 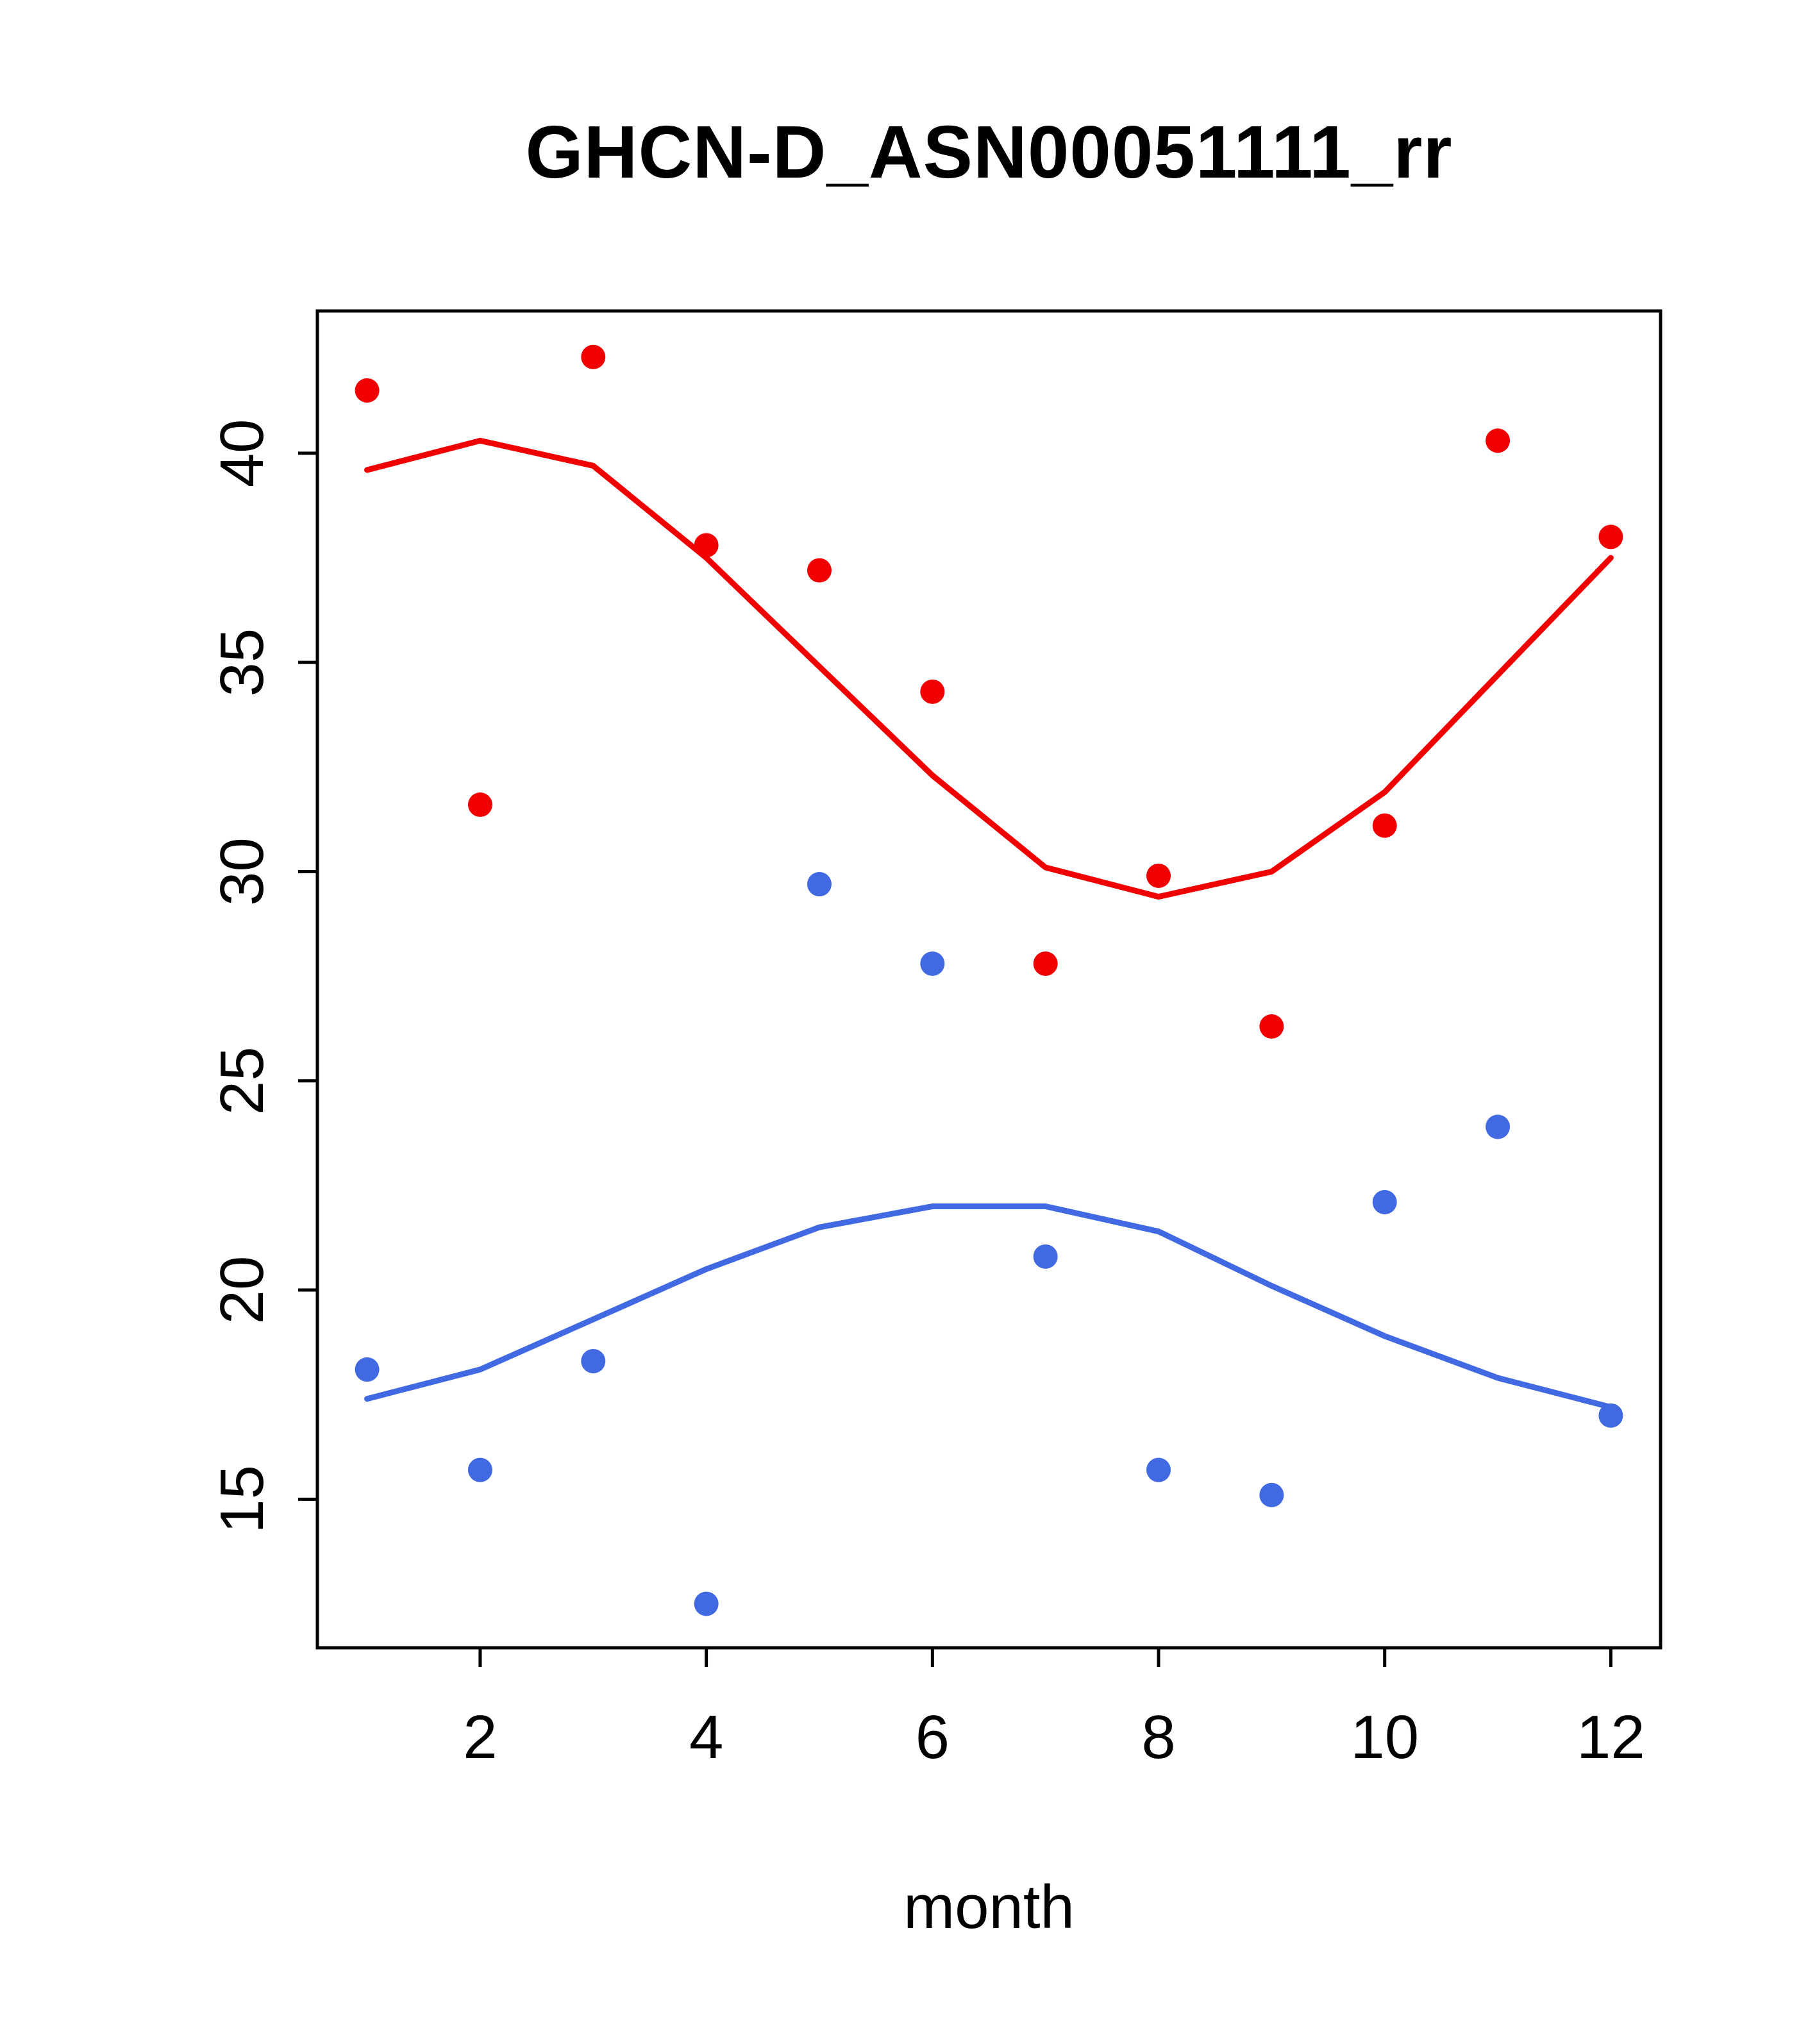 What do you see at coordinates (242, 1080) in the screenshot?
I see `y-tick-label: 25` at bounding box center [242, 1080].